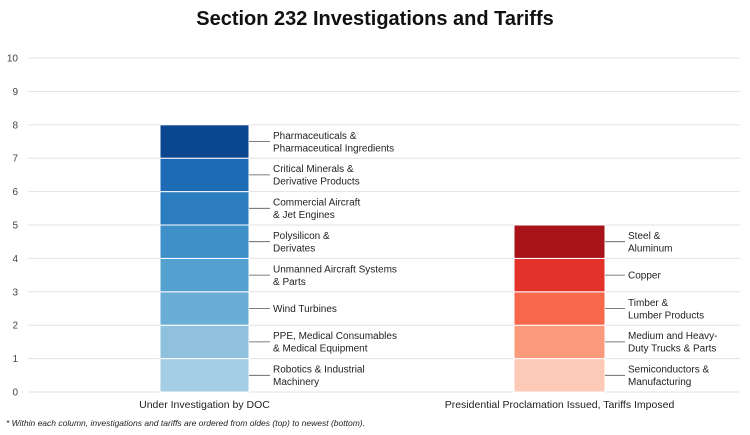 This screenshot has height=435, width=750. Describe the element at coordinates (204, 405) in the screenshot. I see `category-label: Under Investigation by DOC` at that location.